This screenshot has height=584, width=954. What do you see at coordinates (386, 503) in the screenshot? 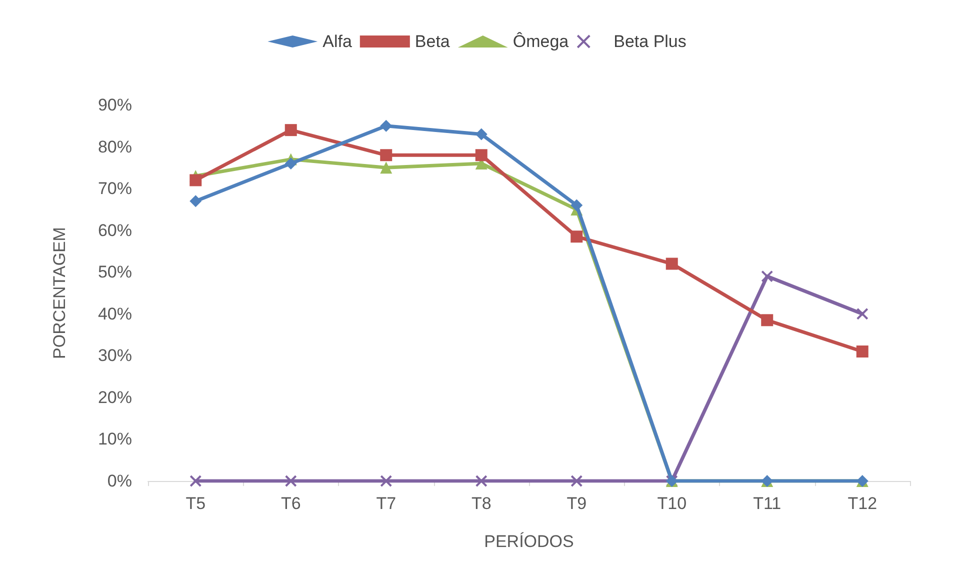
I see `x-tick-label: T7` at bounding box center [386, 503].